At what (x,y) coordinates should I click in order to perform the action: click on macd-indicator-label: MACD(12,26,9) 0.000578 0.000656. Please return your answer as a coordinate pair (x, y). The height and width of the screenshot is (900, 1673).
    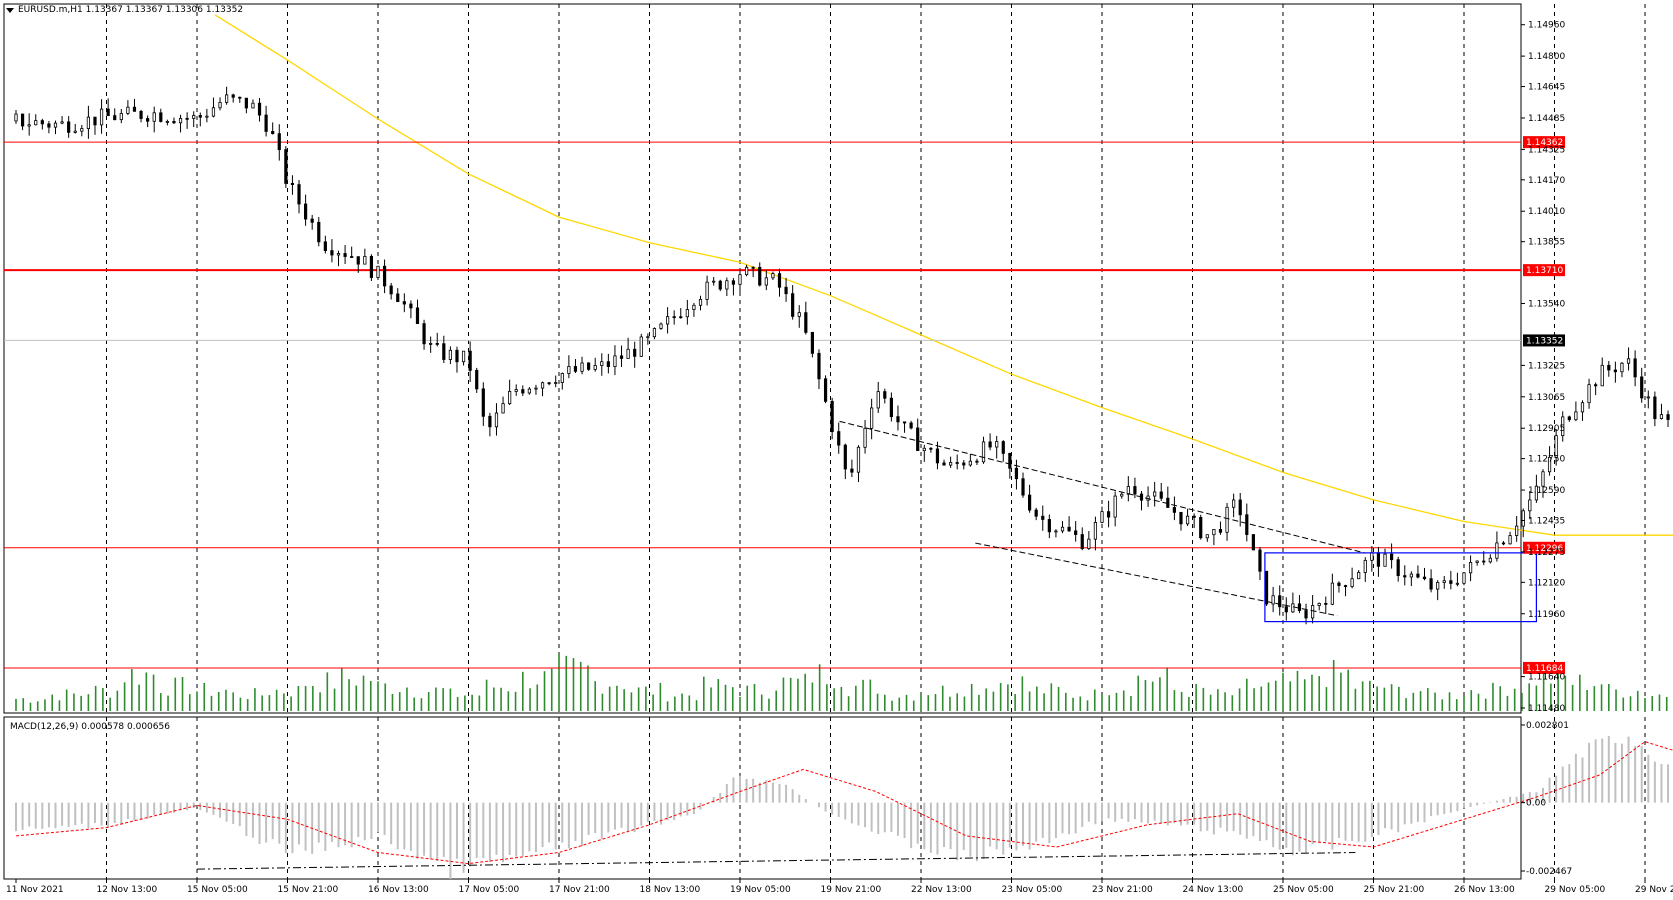
    Looking at the image, I should click on (90, 727).